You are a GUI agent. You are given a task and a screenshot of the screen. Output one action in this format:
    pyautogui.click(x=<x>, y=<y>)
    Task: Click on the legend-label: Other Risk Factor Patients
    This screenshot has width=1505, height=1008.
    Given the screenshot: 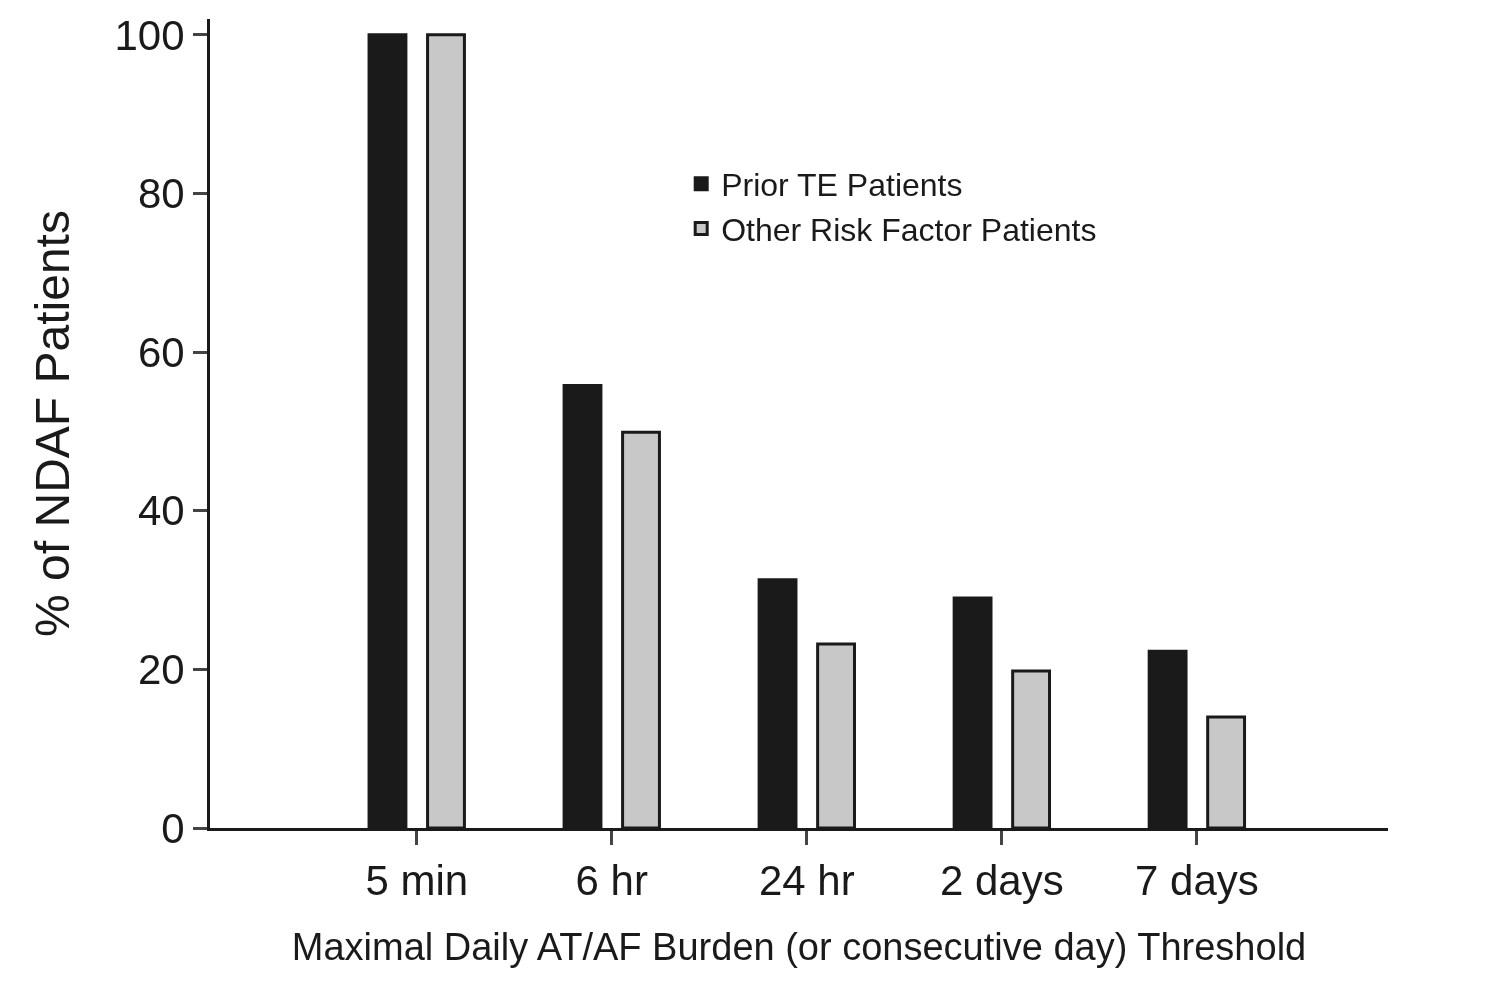 What is the action you would take?
    pyautogui.click(x=909, y=229)
    